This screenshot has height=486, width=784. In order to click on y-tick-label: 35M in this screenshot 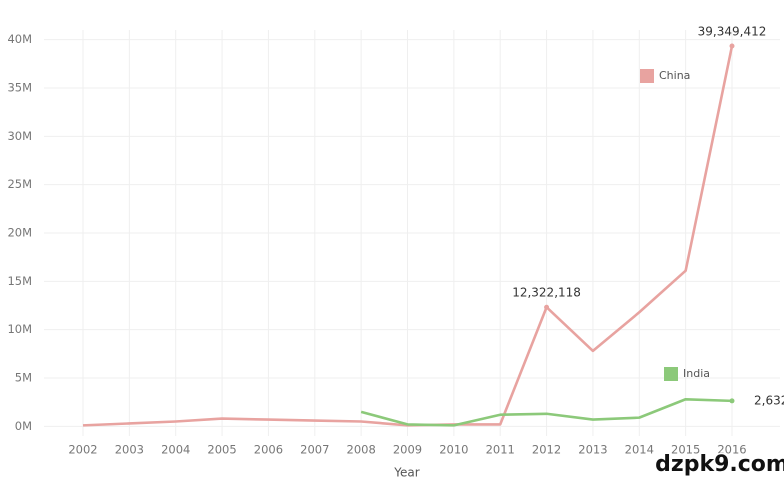, I will do `click(19, 88)`.